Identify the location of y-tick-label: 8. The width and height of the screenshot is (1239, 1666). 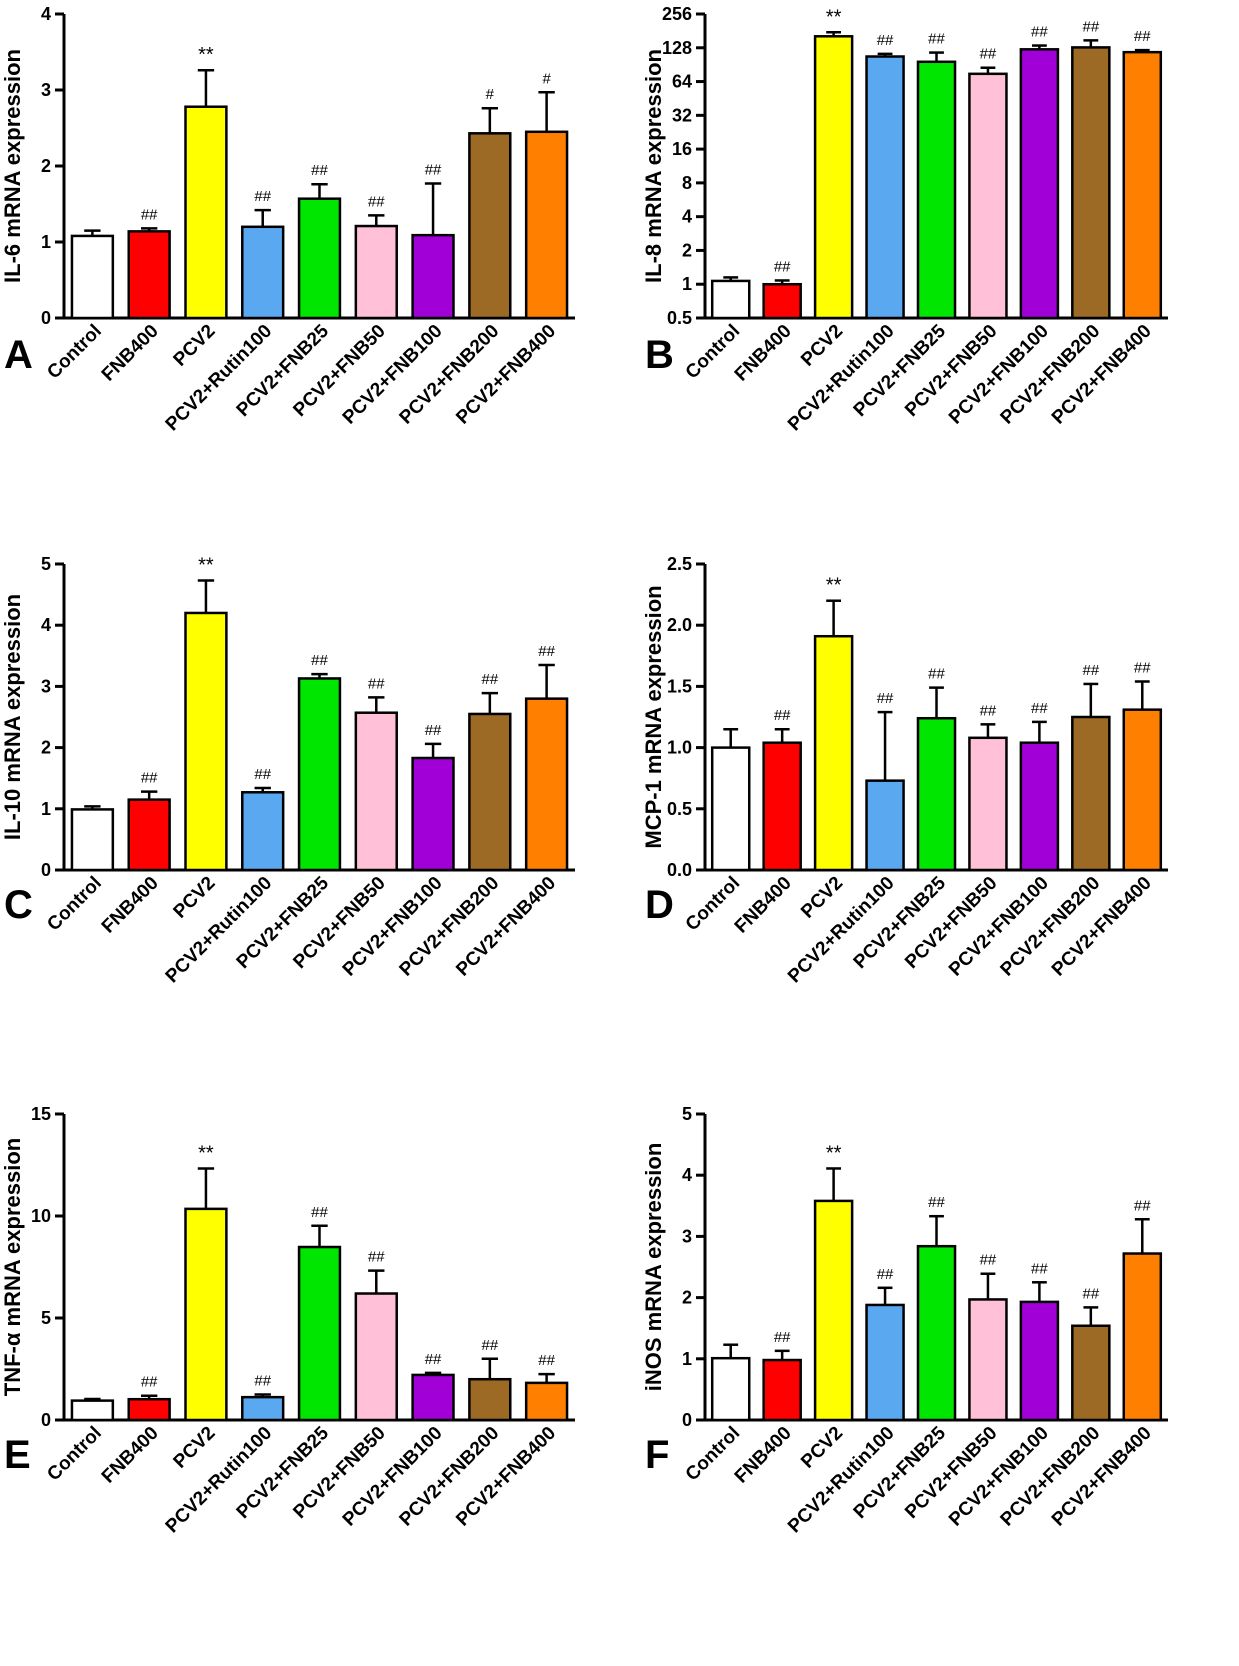
(687, 183).